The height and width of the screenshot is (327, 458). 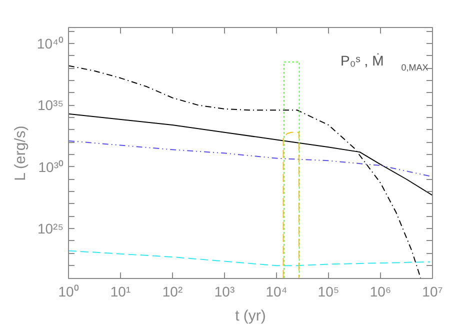 What do you see at coordinates (172, 292) in the screenshot?
I see `x-tick-label: 10²` at bounding box center [172, 292].